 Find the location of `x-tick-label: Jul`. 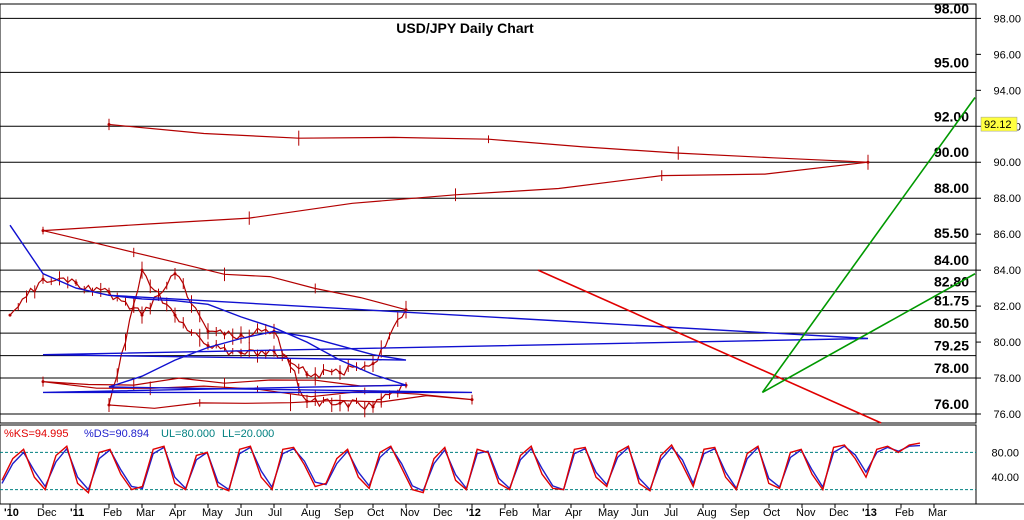

x-tick-label: Jul is located at coordinates (275, 513).